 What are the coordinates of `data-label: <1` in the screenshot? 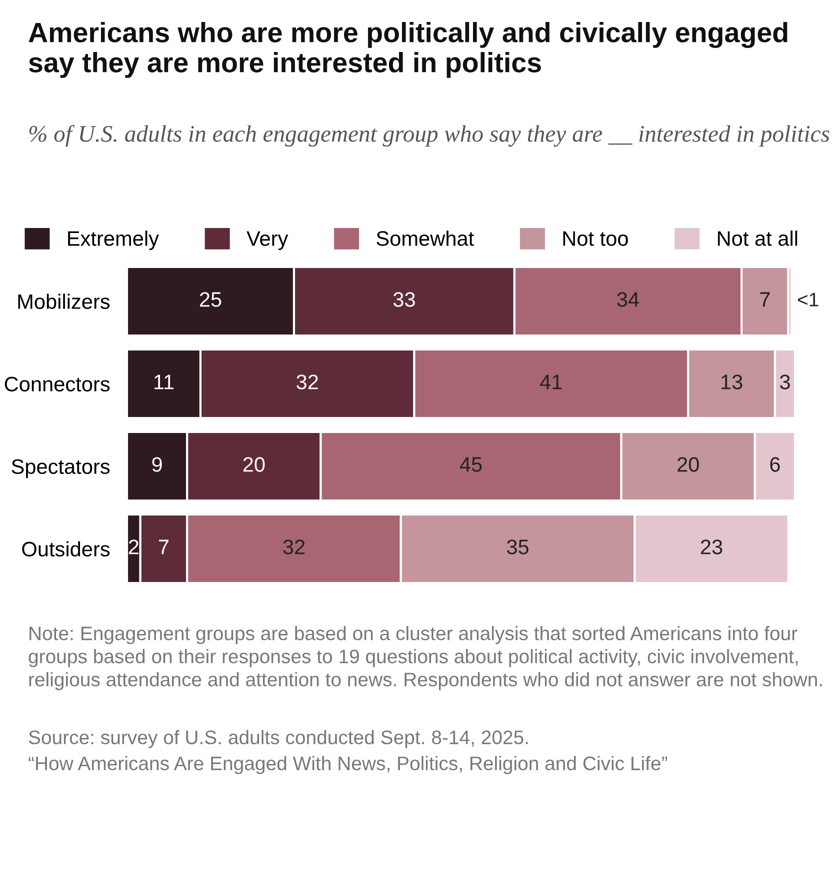 It's located at (808, 299).